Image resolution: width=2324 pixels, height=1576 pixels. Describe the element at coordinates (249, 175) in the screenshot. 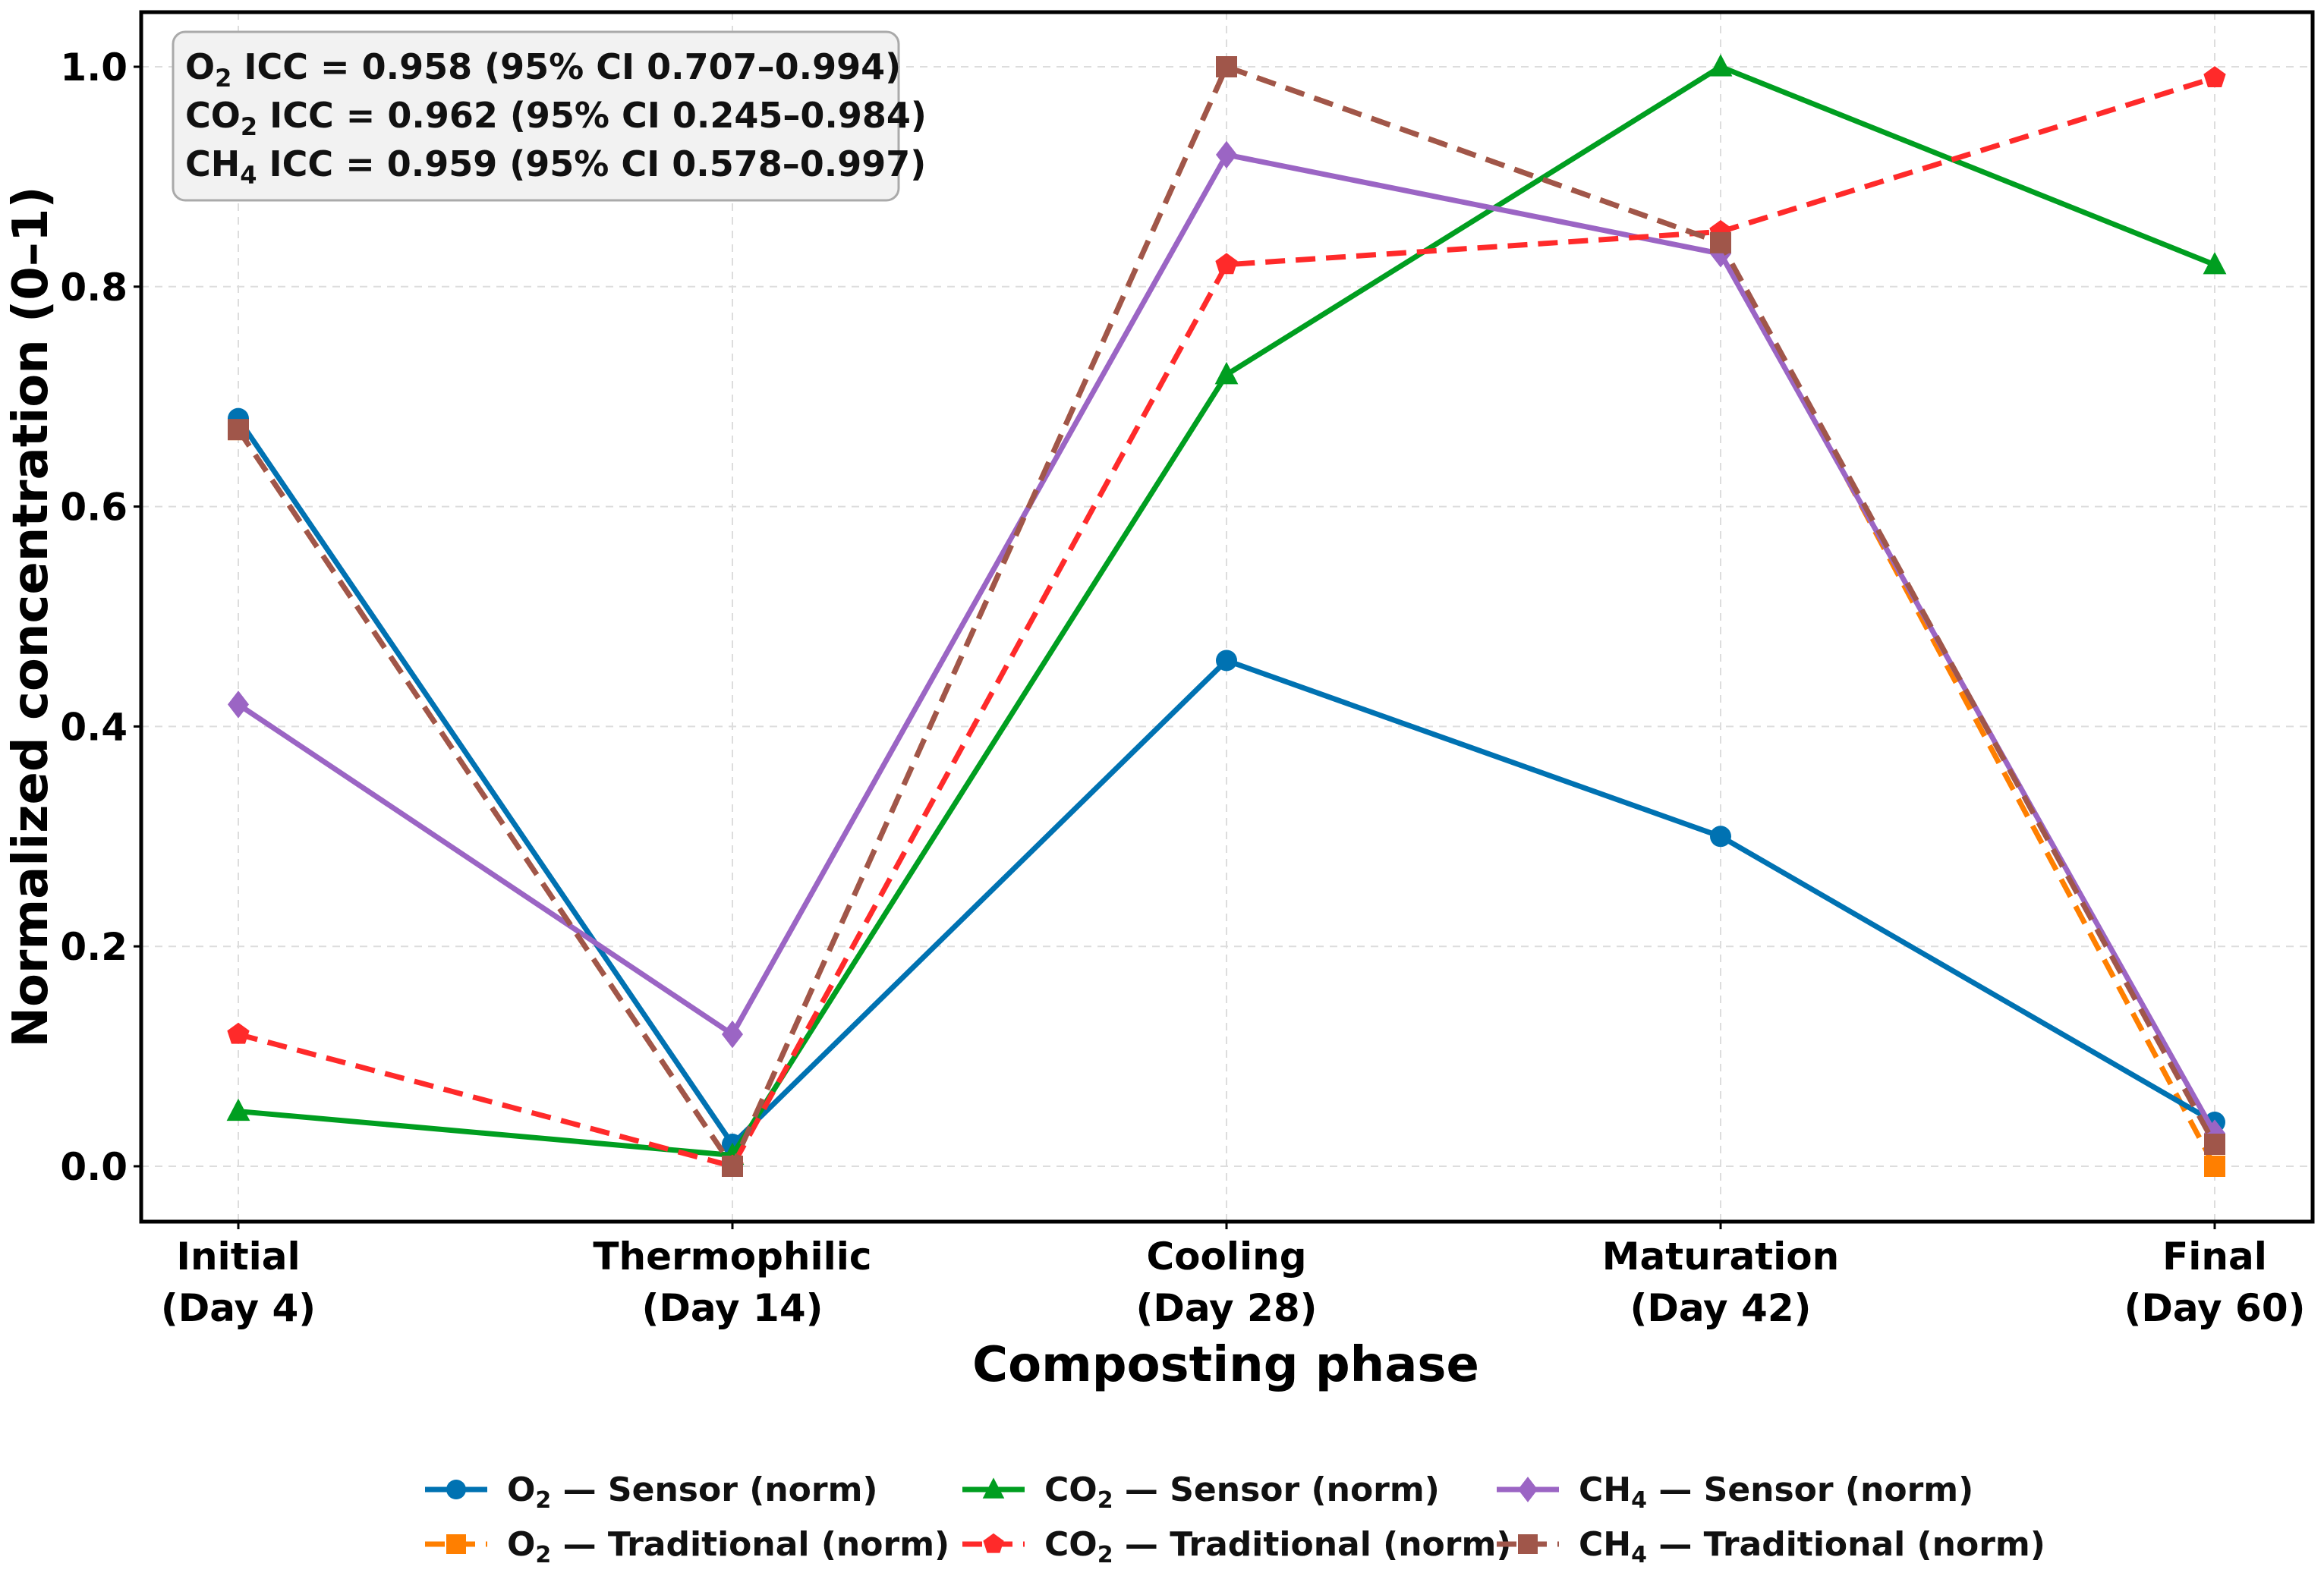

I see `gas-subscript: 4` at that location.